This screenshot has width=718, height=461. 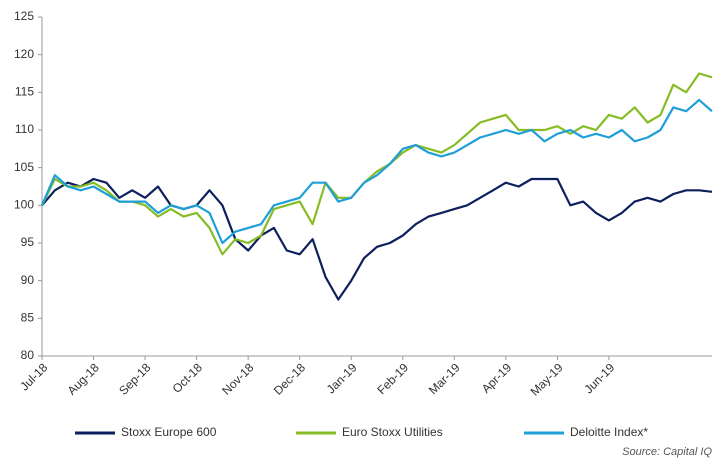 I want to click on y-tick-label: 115, so click(x=24, y=92).